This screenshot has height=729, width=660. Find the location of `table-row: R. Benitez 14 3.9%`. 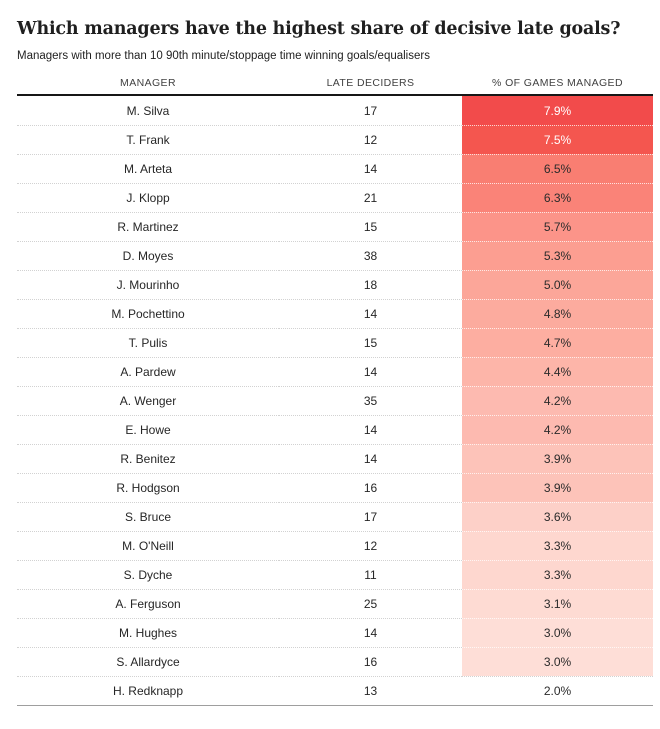

table-row: R. Benitez 14 3.9% is located at coordinates (335, 458).